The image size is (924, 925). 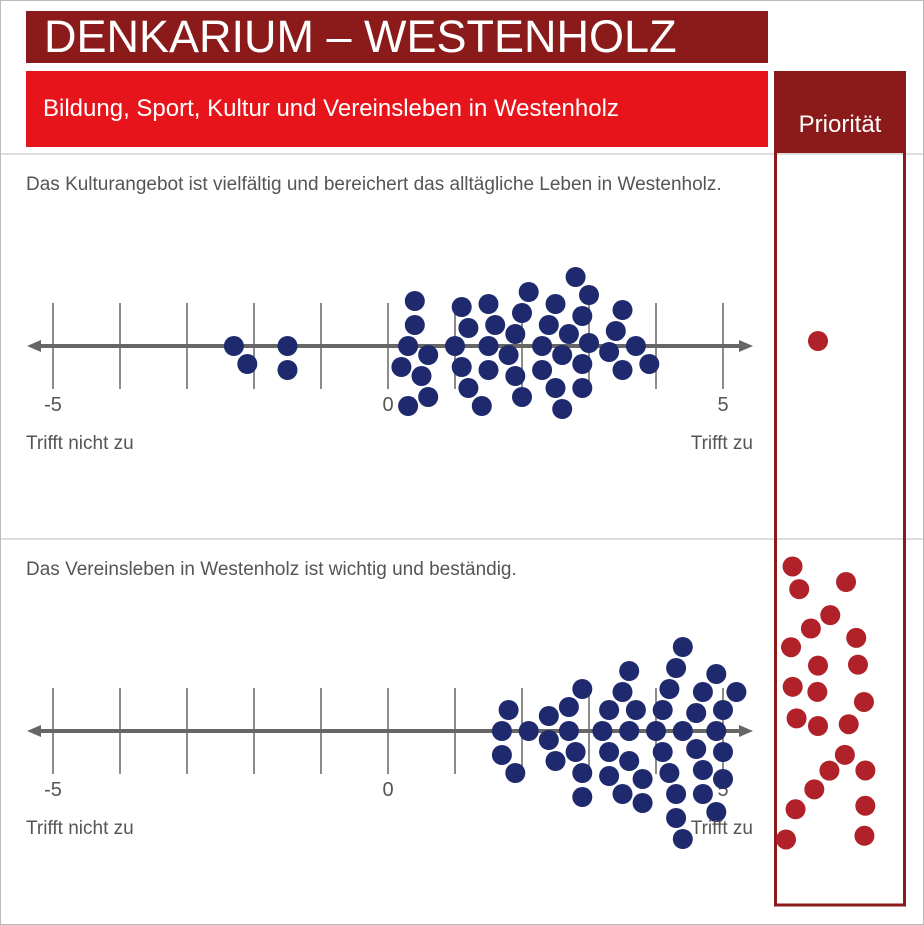 What do you see at coordinates (840, 528) in the screenshot?
I see `priority-column` at bounding box center [840, 528].